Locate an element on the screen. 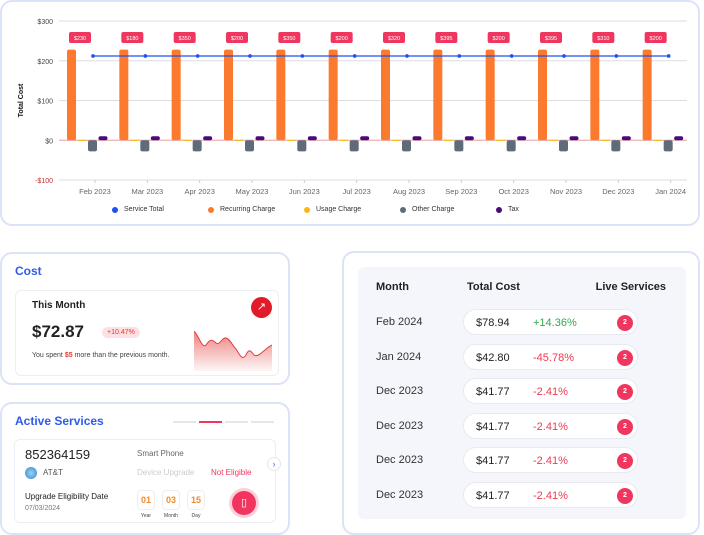 The width and height of the screenshot is (704, 535). row-change: -2.41% is located at coordinates (550, 496).